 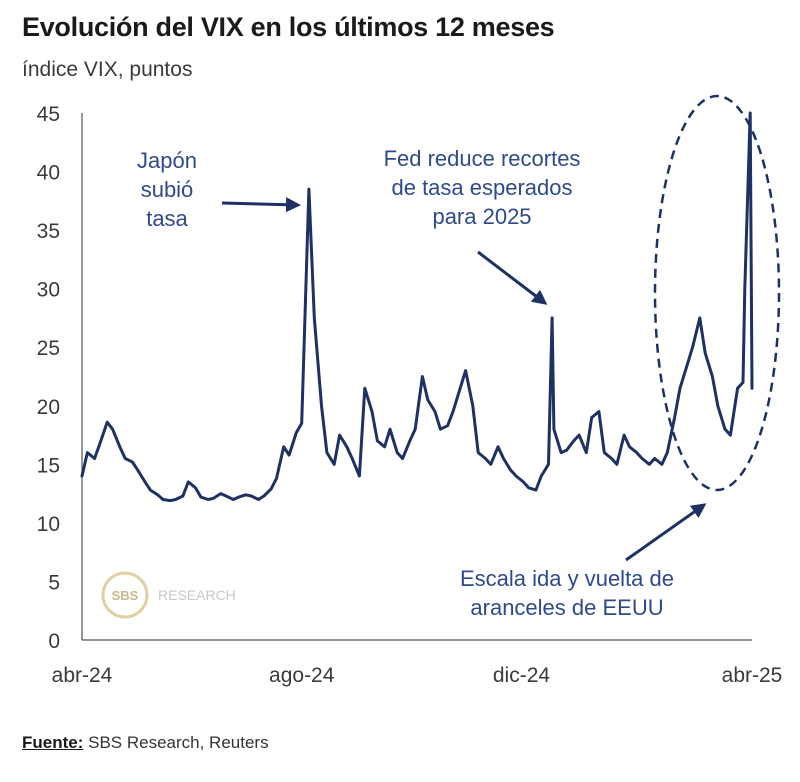 What do you see at coordinates (302, 675) in the screenshot?
I see `x-tick-label: ago-24` at bounding box center [302, 675].